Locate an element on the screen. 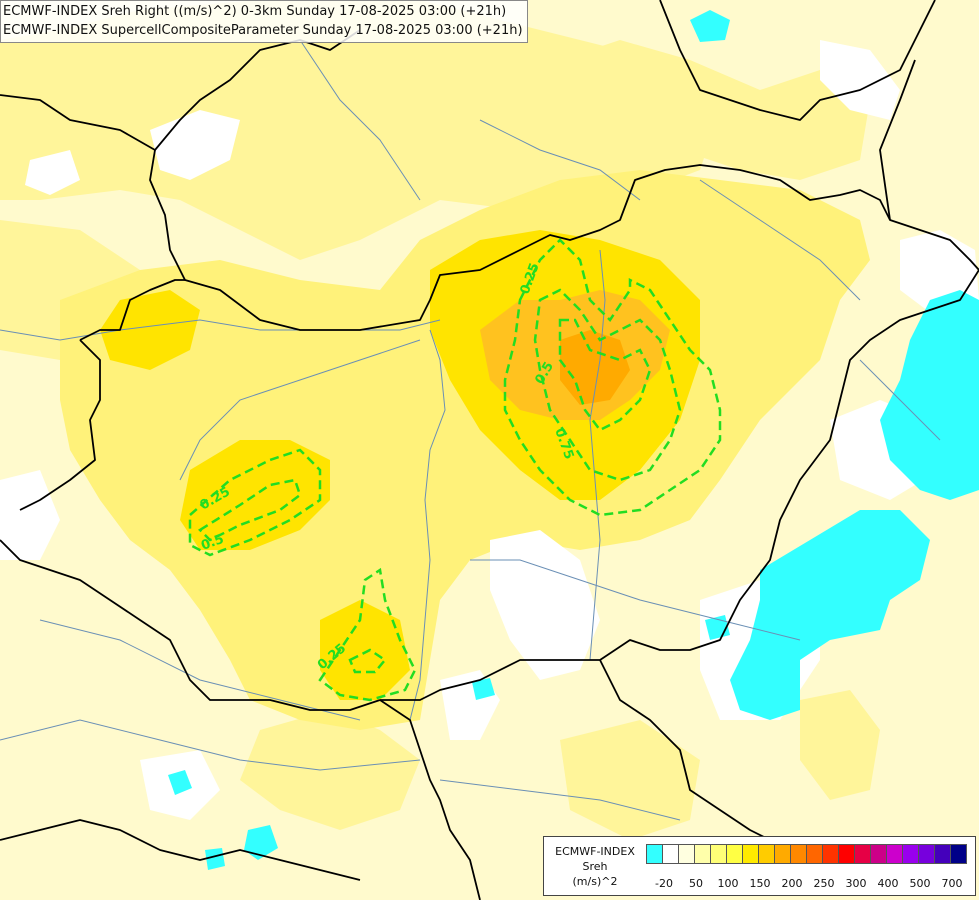 This screenshot has height=900, width=979. legend-tick-label: 700 is located at coordinates (952, 883).